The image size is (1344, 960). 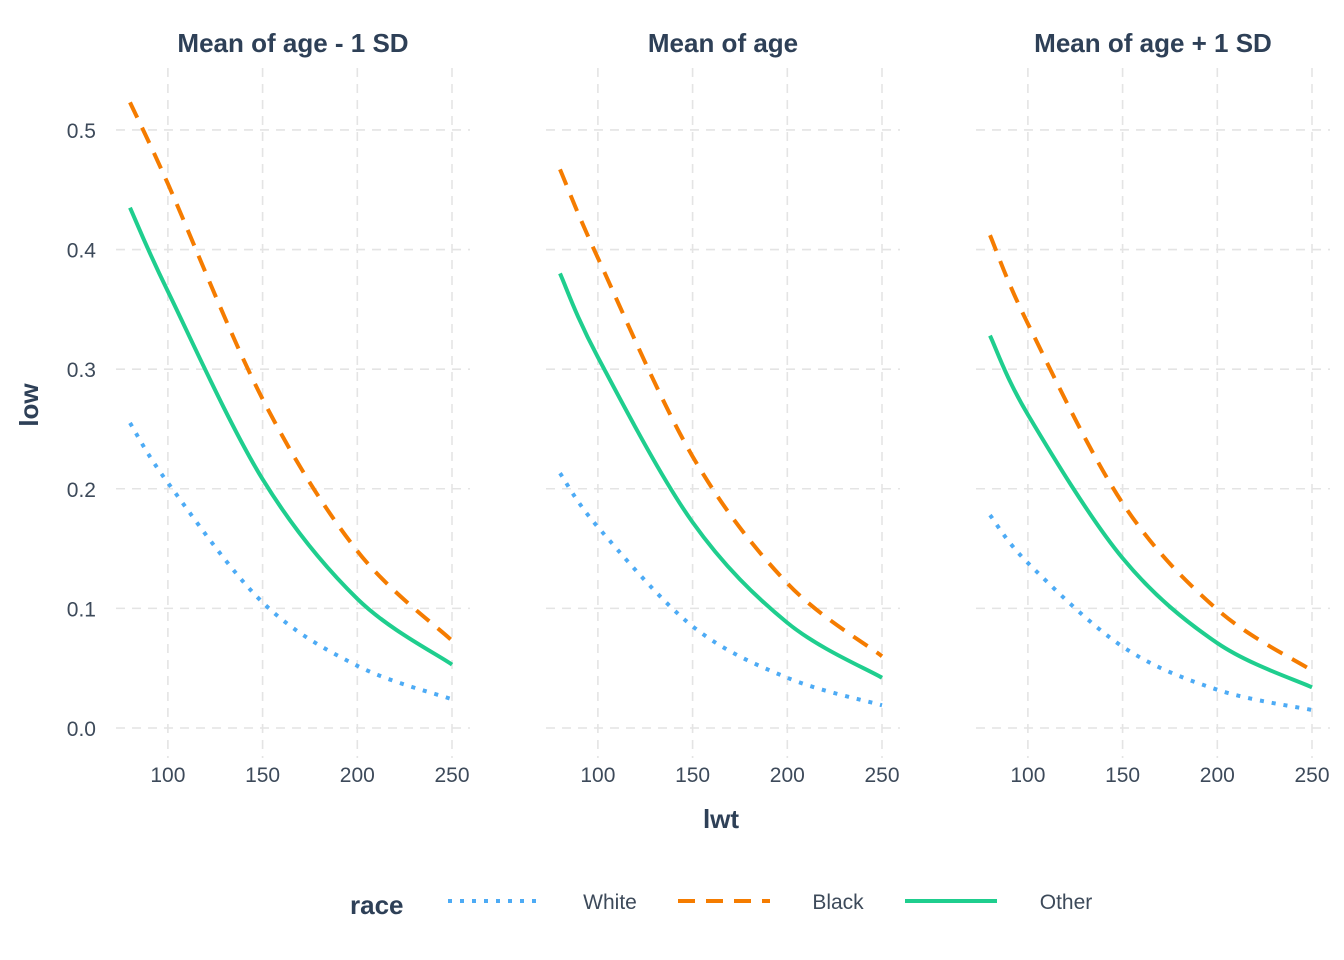 I want to click on y-tick-label: 0.0, so click(x=81, y=729).